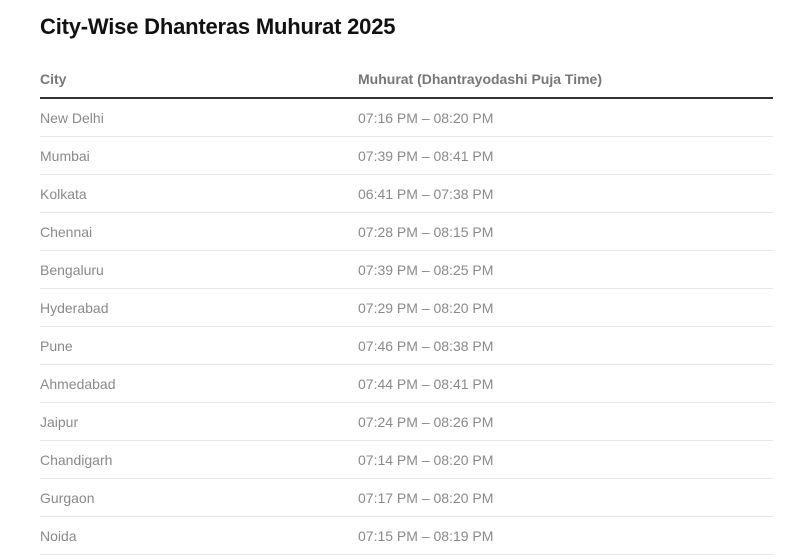  I want to click on table-row: Noida 07:15 PM – 08:19 PM, so click(406, 535).